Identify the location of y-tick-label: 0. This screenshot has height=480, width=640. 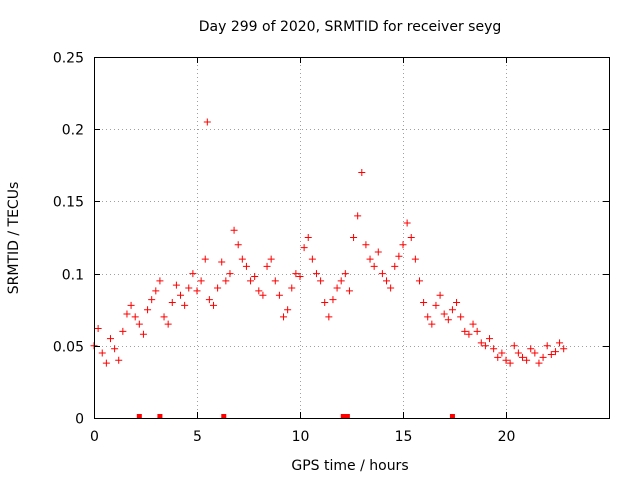
(79, 420).